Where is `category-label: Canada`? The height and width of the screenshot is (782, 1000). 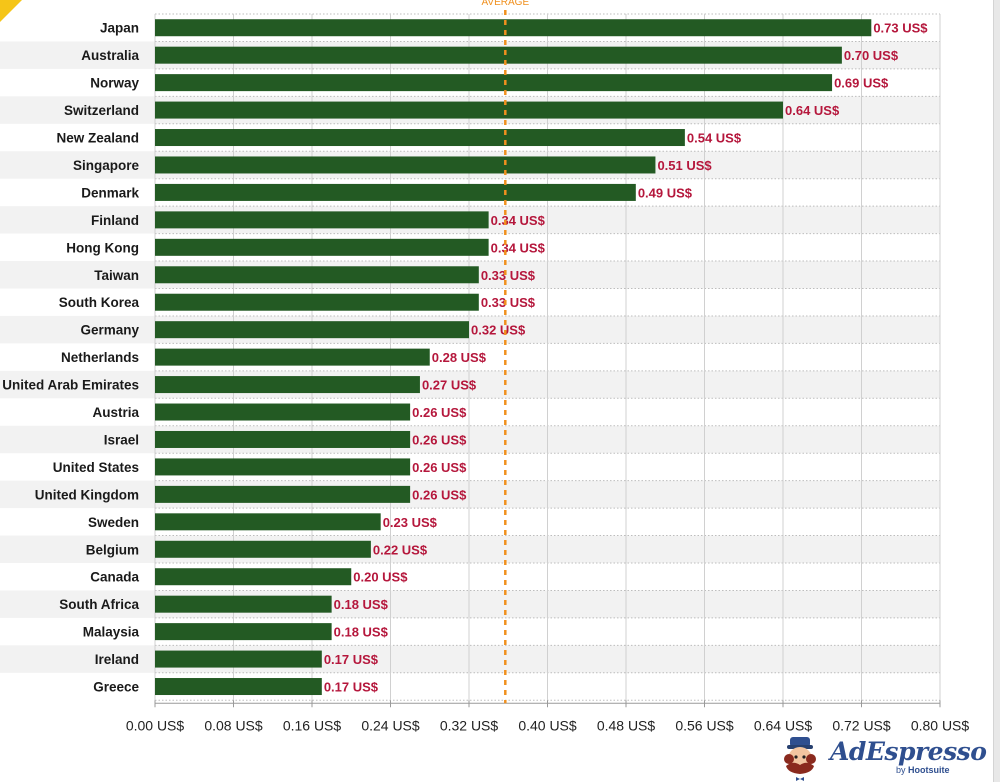 category-label: Canada is located at coordinates (114, 577).